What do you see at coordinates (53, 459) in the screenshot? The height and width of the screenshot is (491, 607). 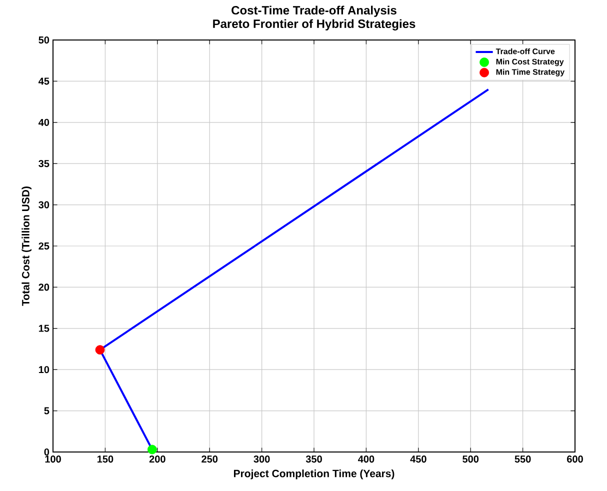 I see `x-tick-label: 100` at bounding box center [53, 459].